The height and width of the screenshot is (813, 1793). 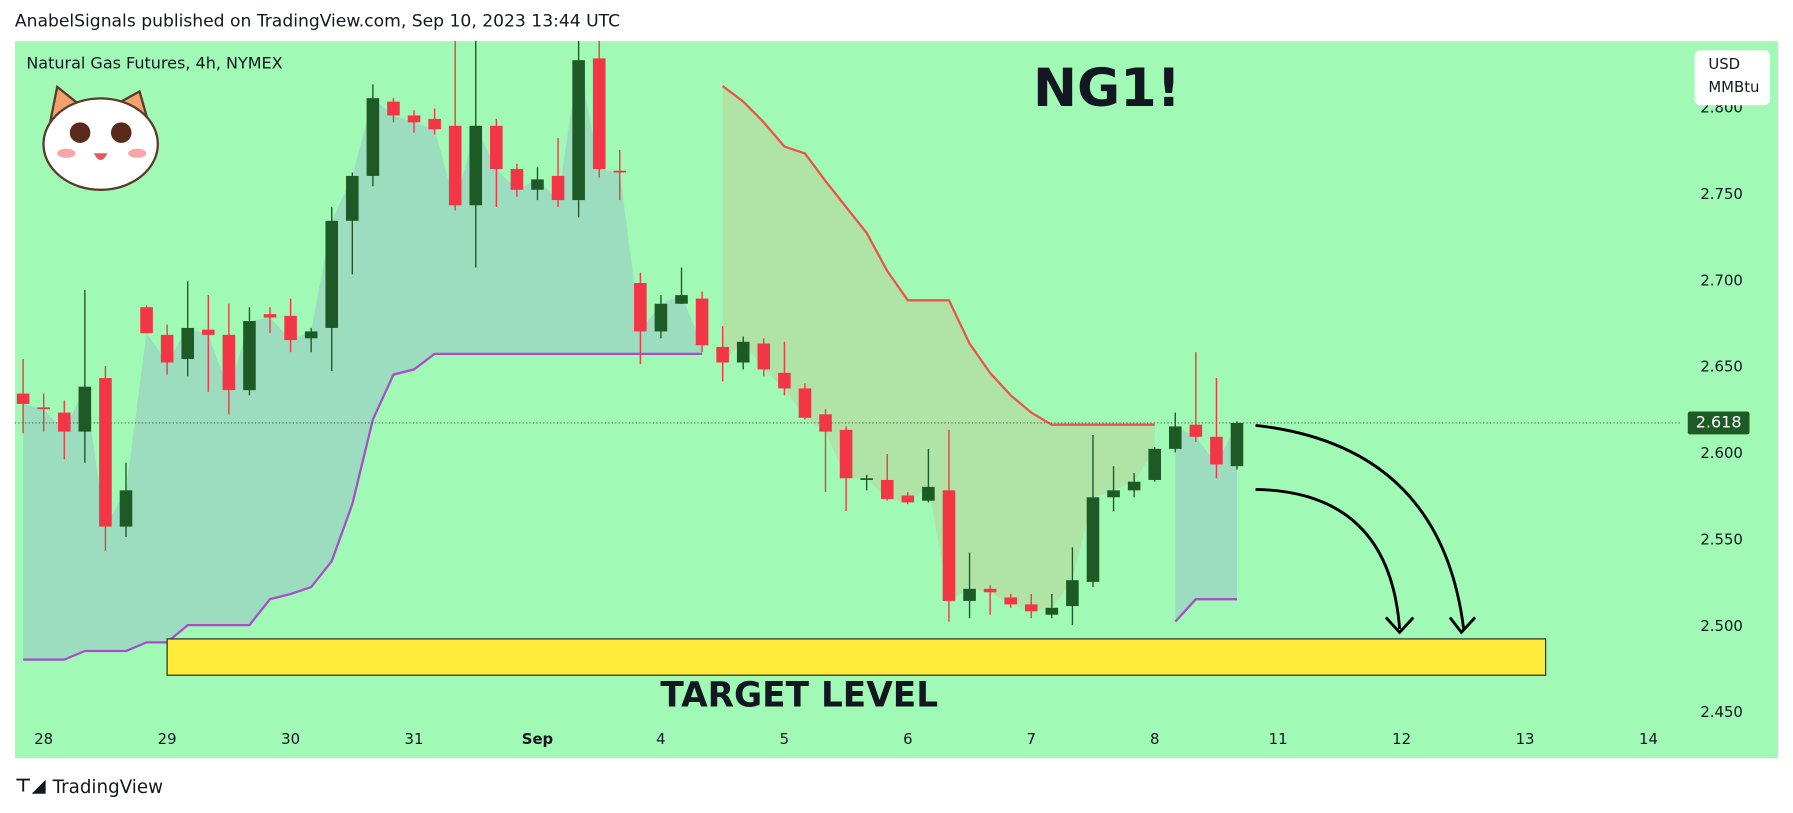 I want to click on y-tick-label: 2.500, so click(x=1721, y=626).